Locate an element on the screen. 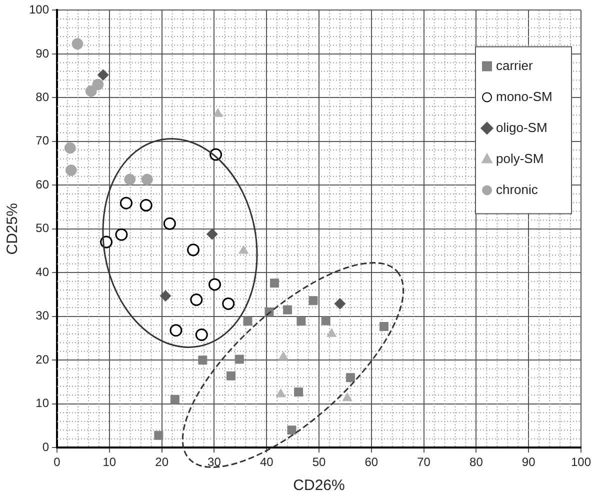 This screenshot has width=595, height=499. x-tick-label: 10 is located at coordinates (109, 462).